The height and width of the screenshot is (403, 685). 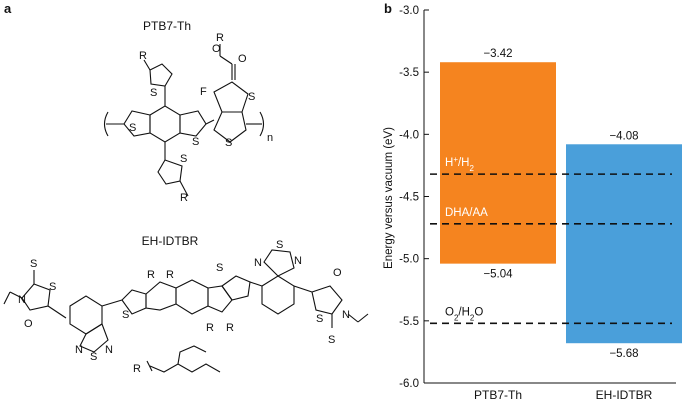 I want to click on ehidtbr-atom-s-idt-r: S, so click(x=219, y=268).